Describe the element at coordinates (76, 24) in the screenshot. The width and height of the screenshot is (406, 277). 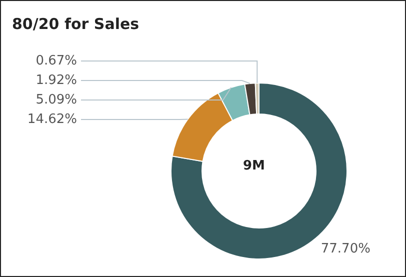
I see `chart-title: 80/20 for Sales` at that location.